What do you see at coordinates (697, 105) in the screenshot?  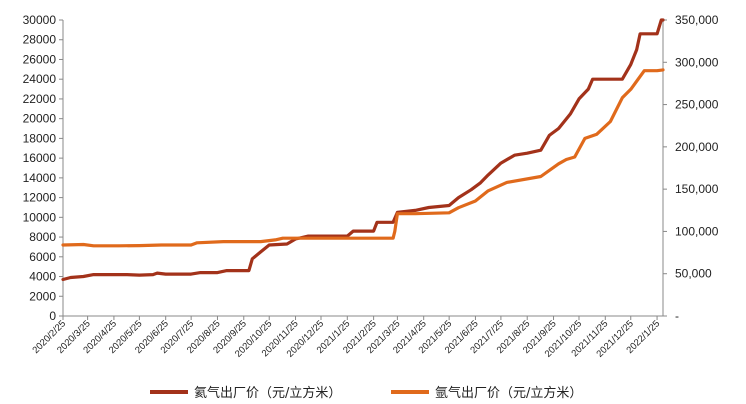 I see `right-tick-label: 250,000` at bounding box center [697, 105].